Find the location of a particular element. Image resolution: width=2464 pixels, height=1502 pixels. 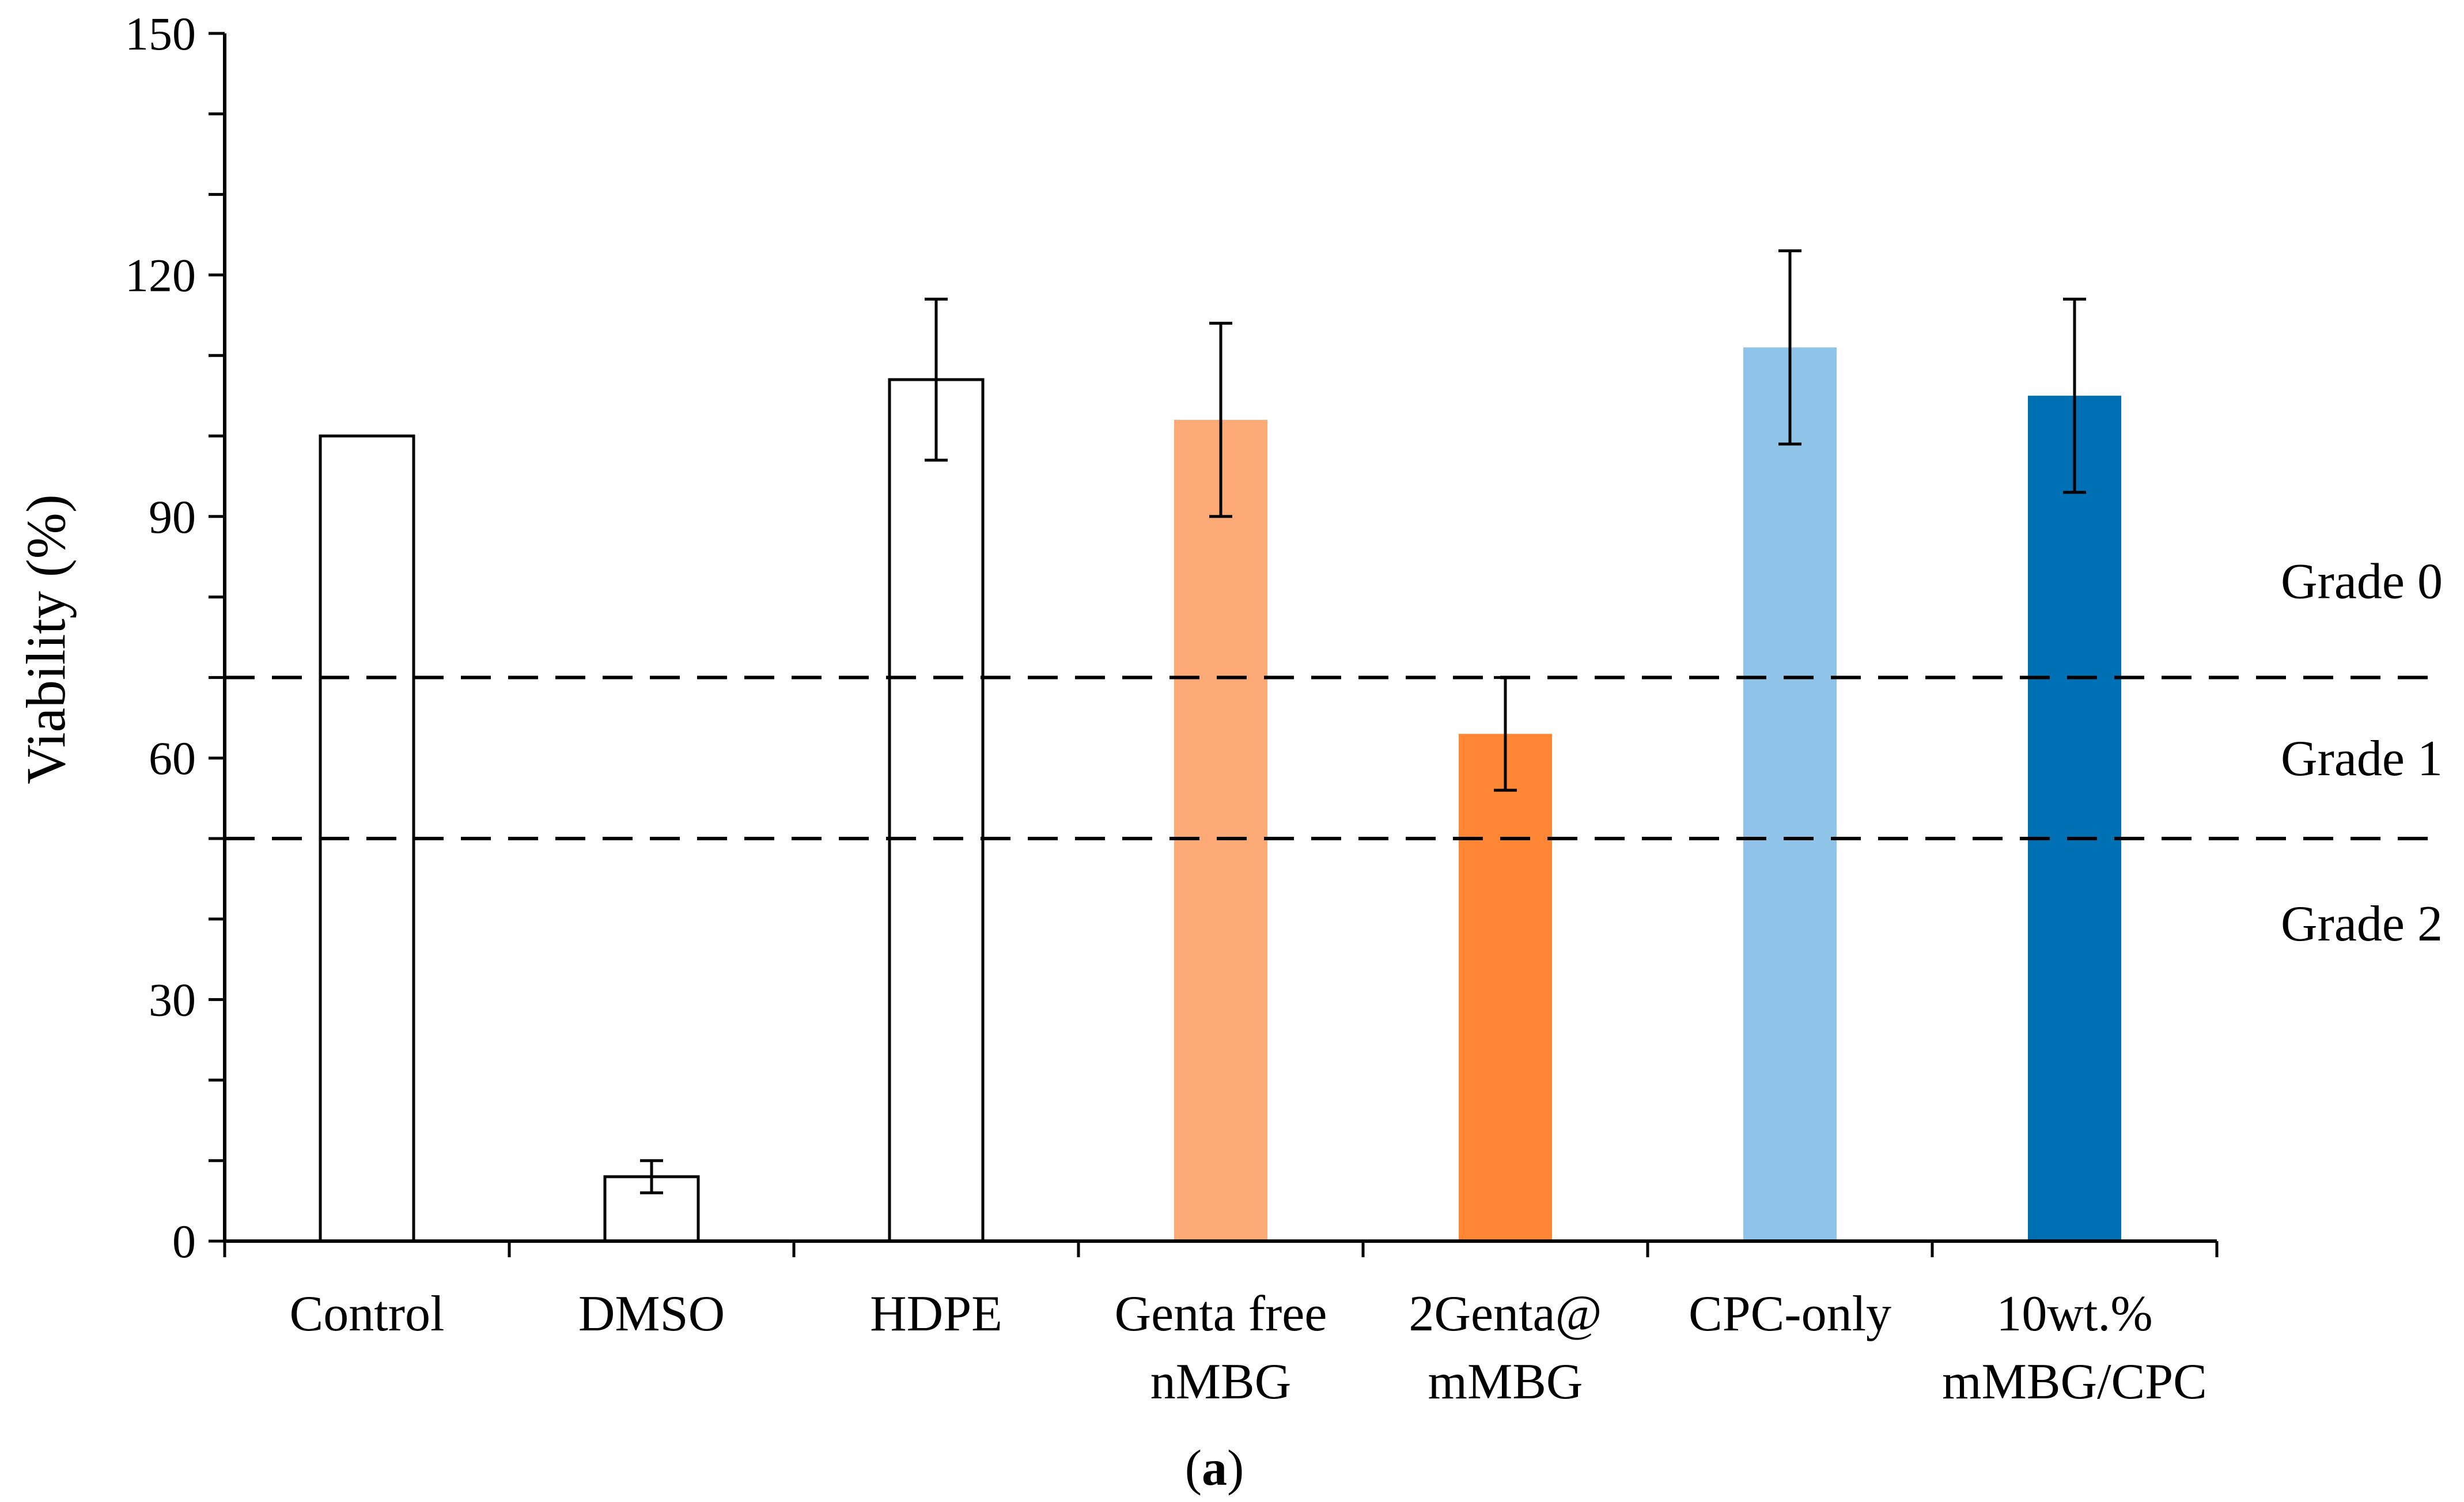

grade-label: Grade 0 is located at coordinates (2362, 582).